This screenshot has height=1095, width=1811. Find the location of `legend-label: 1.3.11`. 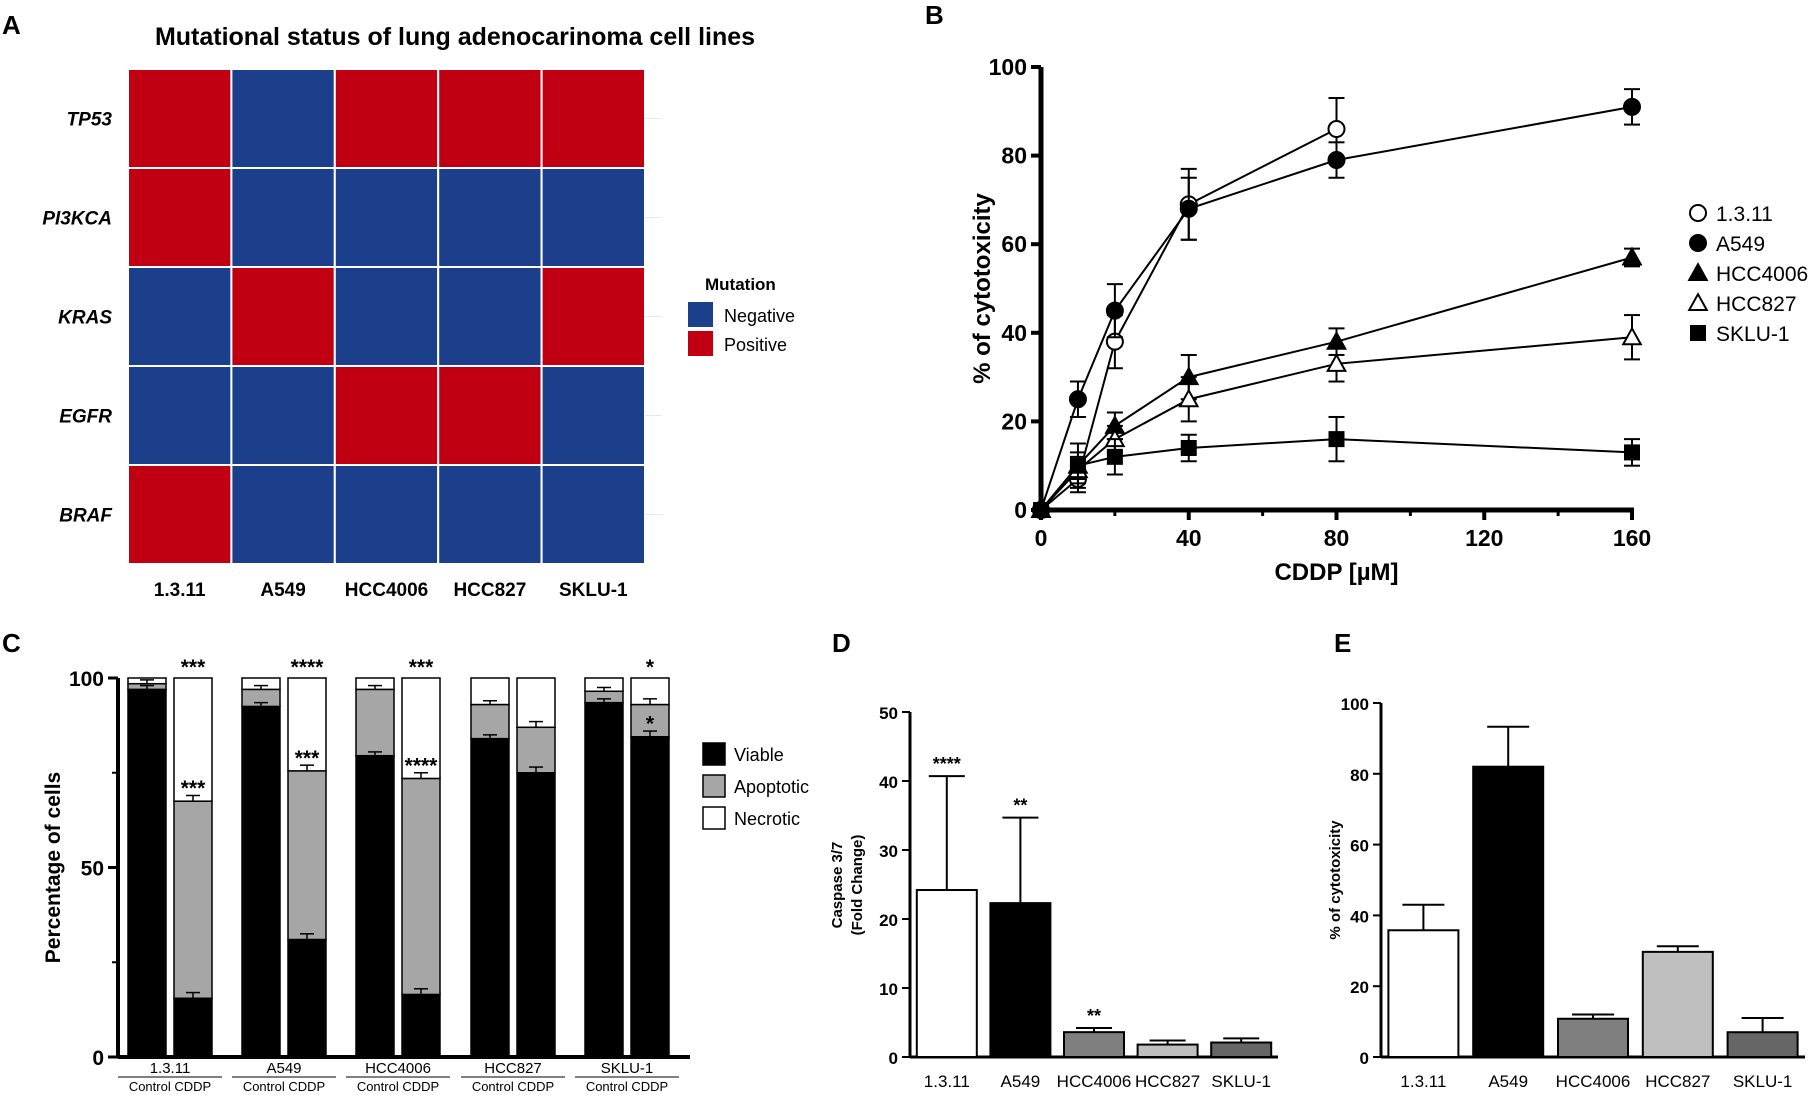

legend-label: 1.3.11 is located at coordinates (1744, 214).